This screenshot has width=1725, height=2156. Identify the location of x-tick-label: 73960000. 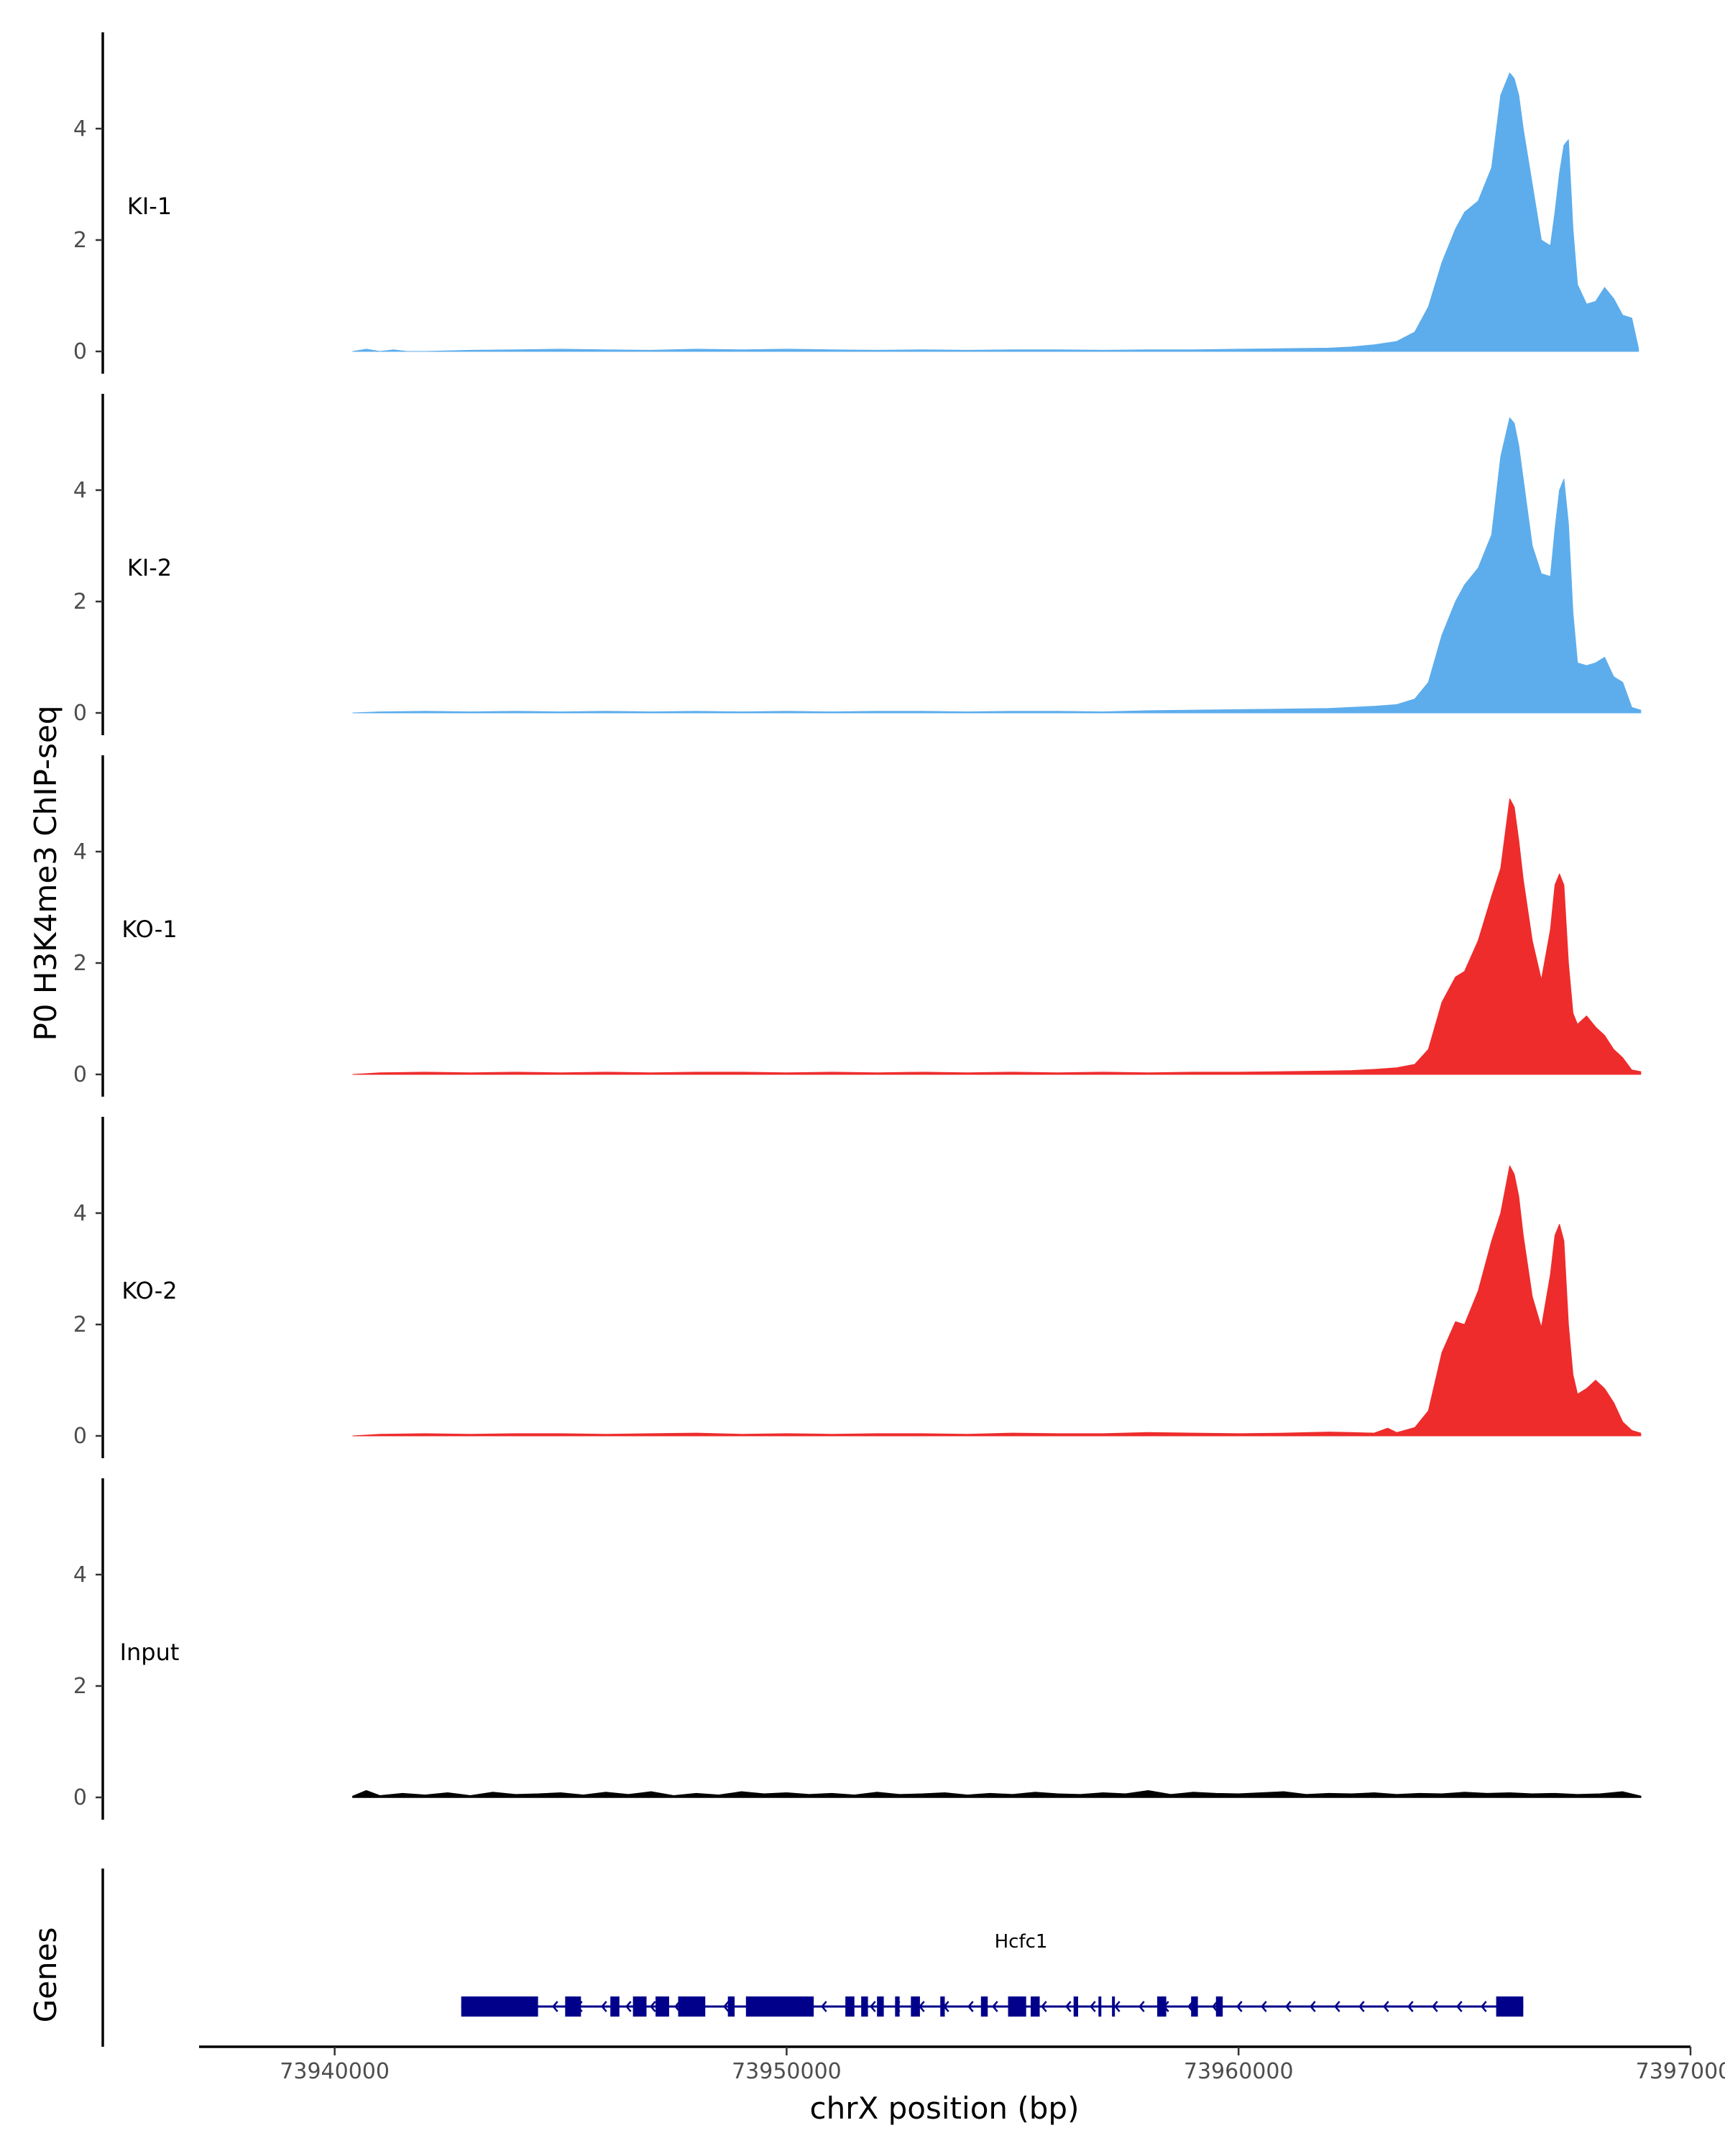
(1239, 2071).